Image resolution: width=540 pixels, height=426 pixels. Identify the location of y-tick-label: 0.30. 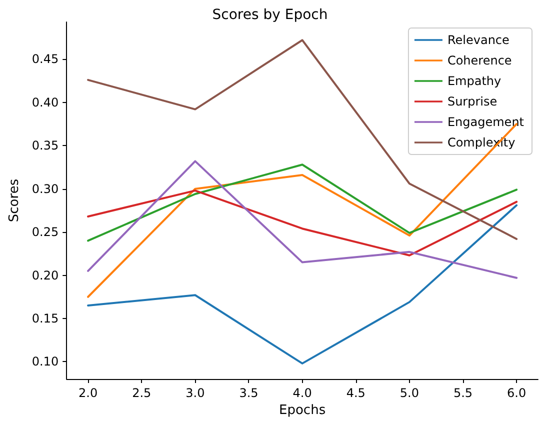
(45, 189).